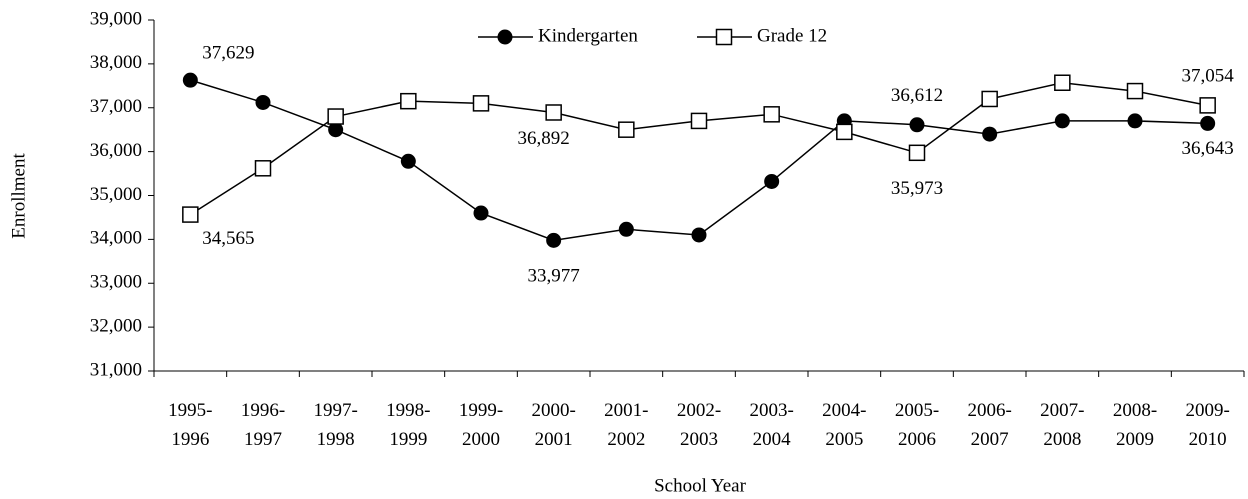  Describe the element at coordinates (990, 425) in the screenshot. I see `x-tick-label: 2006- 2007` at that location.